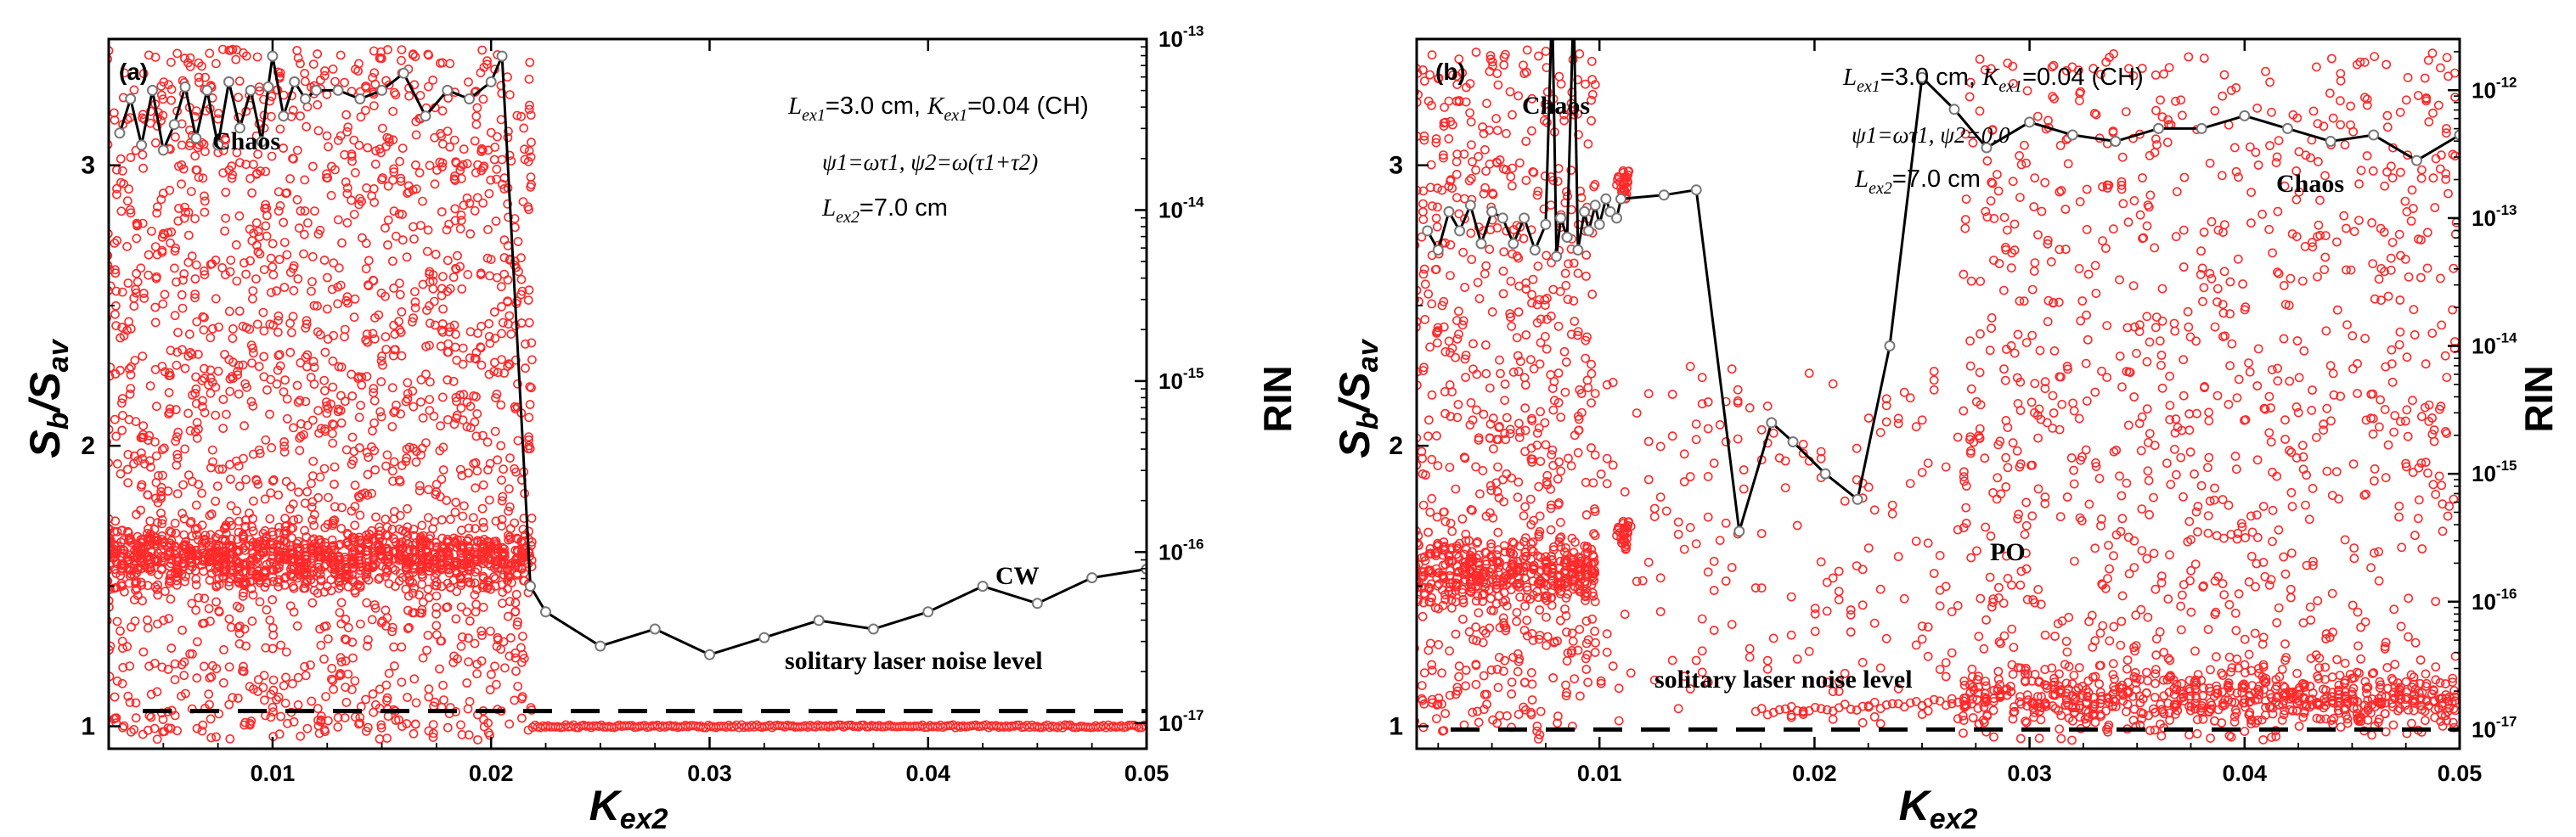 The width and height of the screenshot is (2576, 837). Describe the element at coordinates (88, 166) in the screenshot. I see `y-tick-label: 3` at that location.